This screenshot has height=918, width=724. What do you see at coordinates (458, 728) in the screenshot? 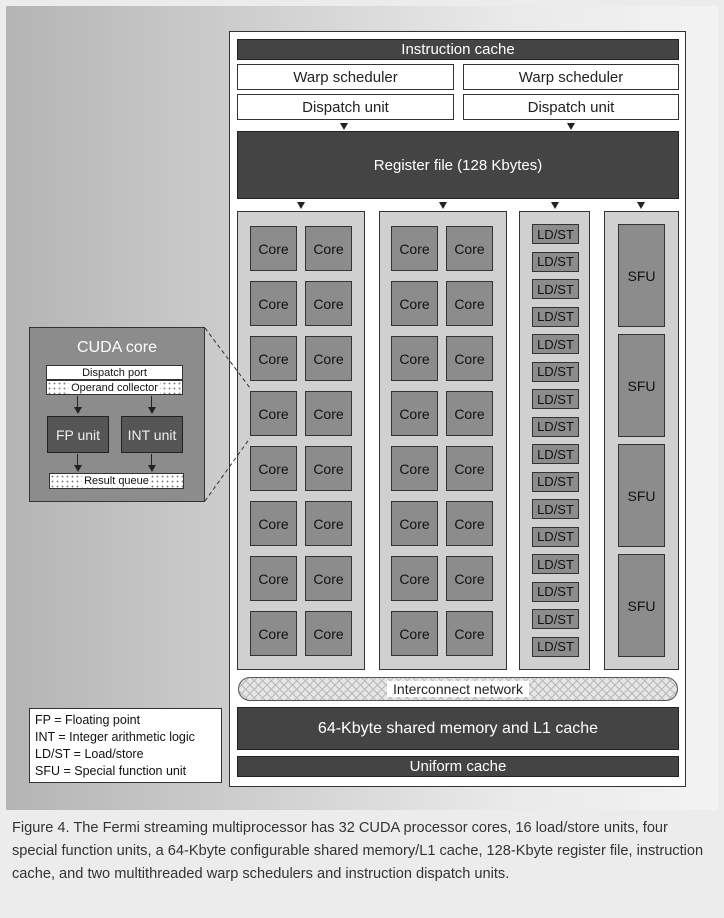
I see `shared-memory-l1-cache: 64-Kbyte shared memory and L1 cache` at bounding box center [458, 728].